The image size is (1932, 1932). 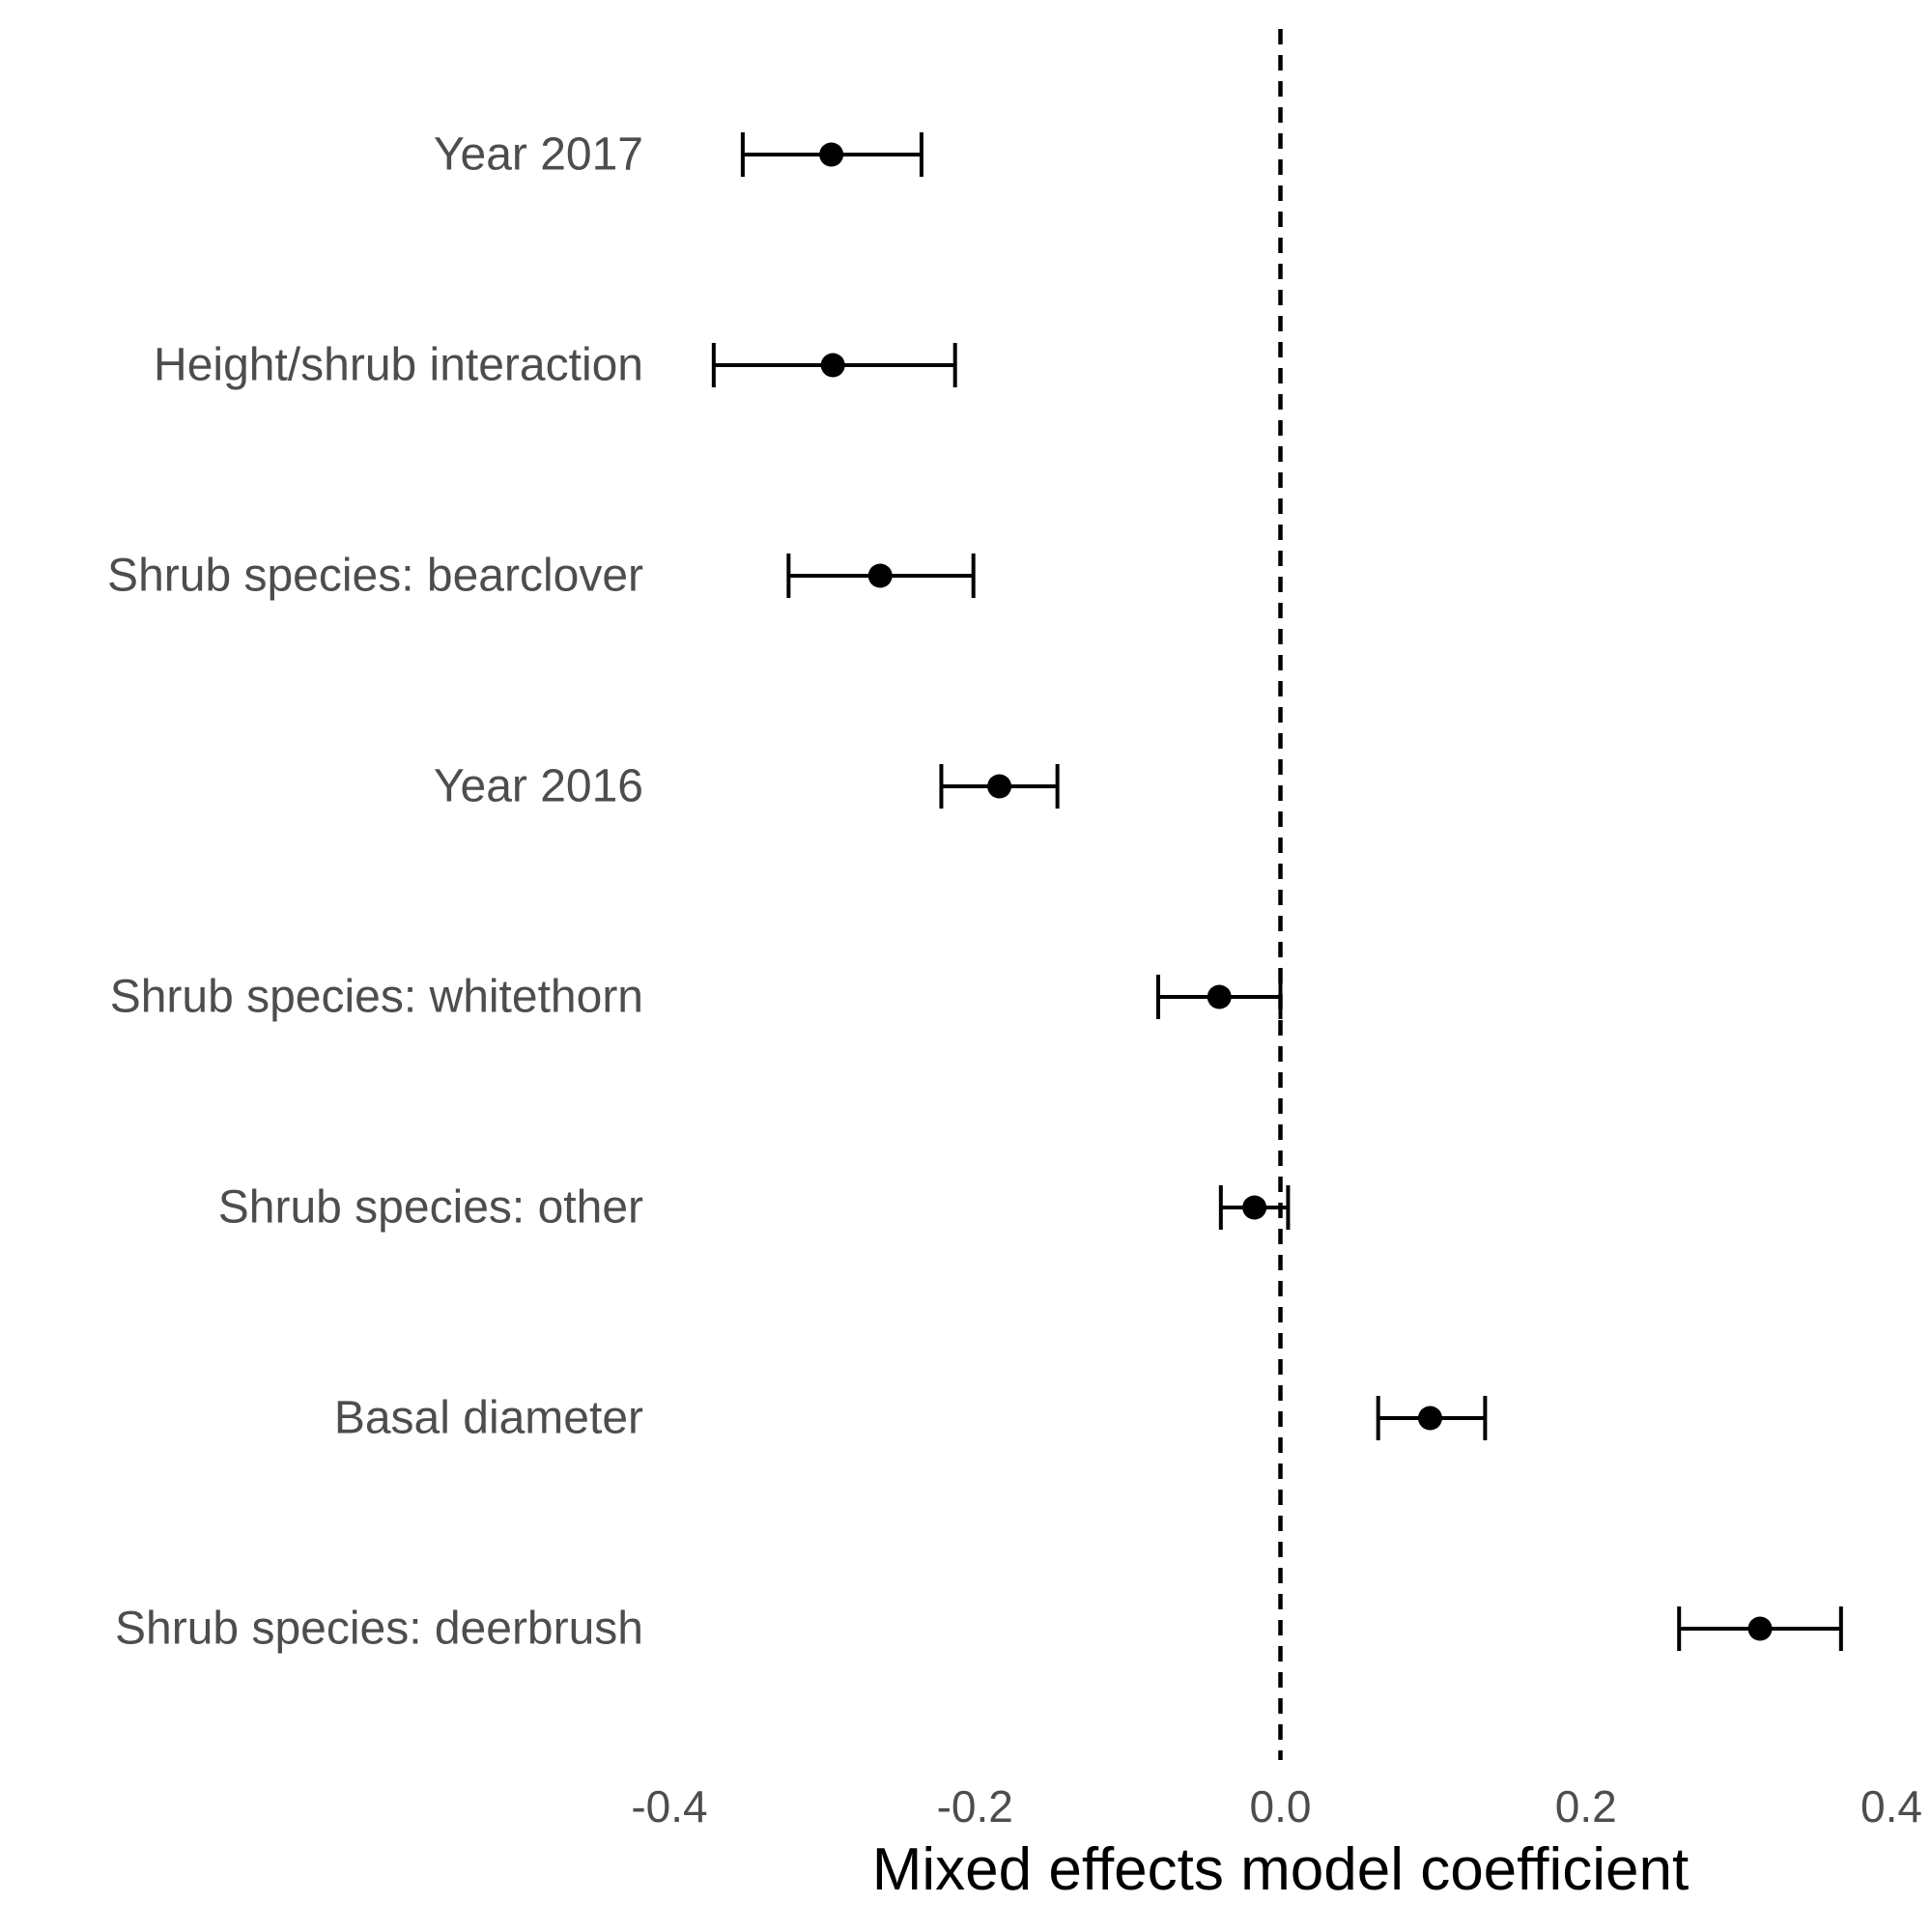 What do you see at coordinates (488, 1418) in the screenshot?
I see `category-label: Basal diameter` at bounding box center [488, 1418].